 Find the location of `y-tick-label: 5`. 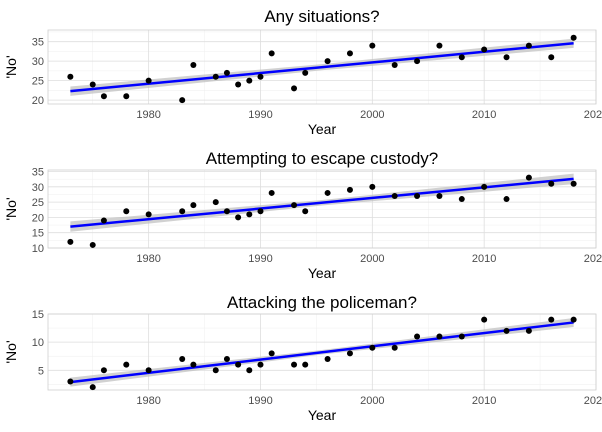

y-tick-label: 5 is located at coordinates (41, 371).